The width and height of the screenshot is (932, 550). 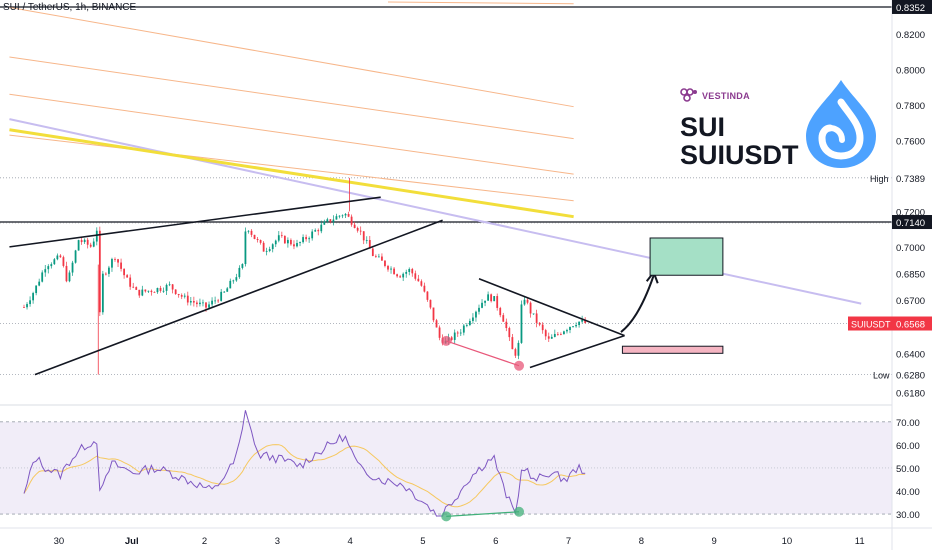 I want to click on price-axis-label: 0.6180, so click(x=910, y=393).